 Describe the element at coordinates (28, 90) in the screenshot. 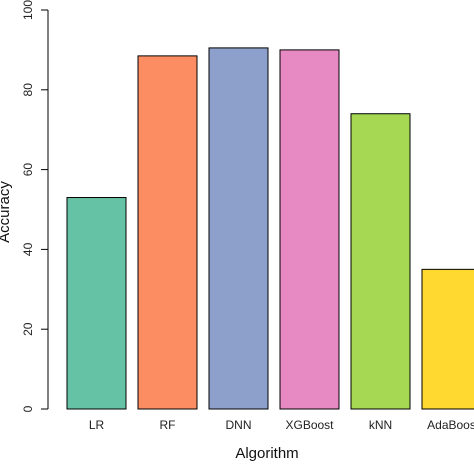

I see `y-tick-label: 80` at that location.